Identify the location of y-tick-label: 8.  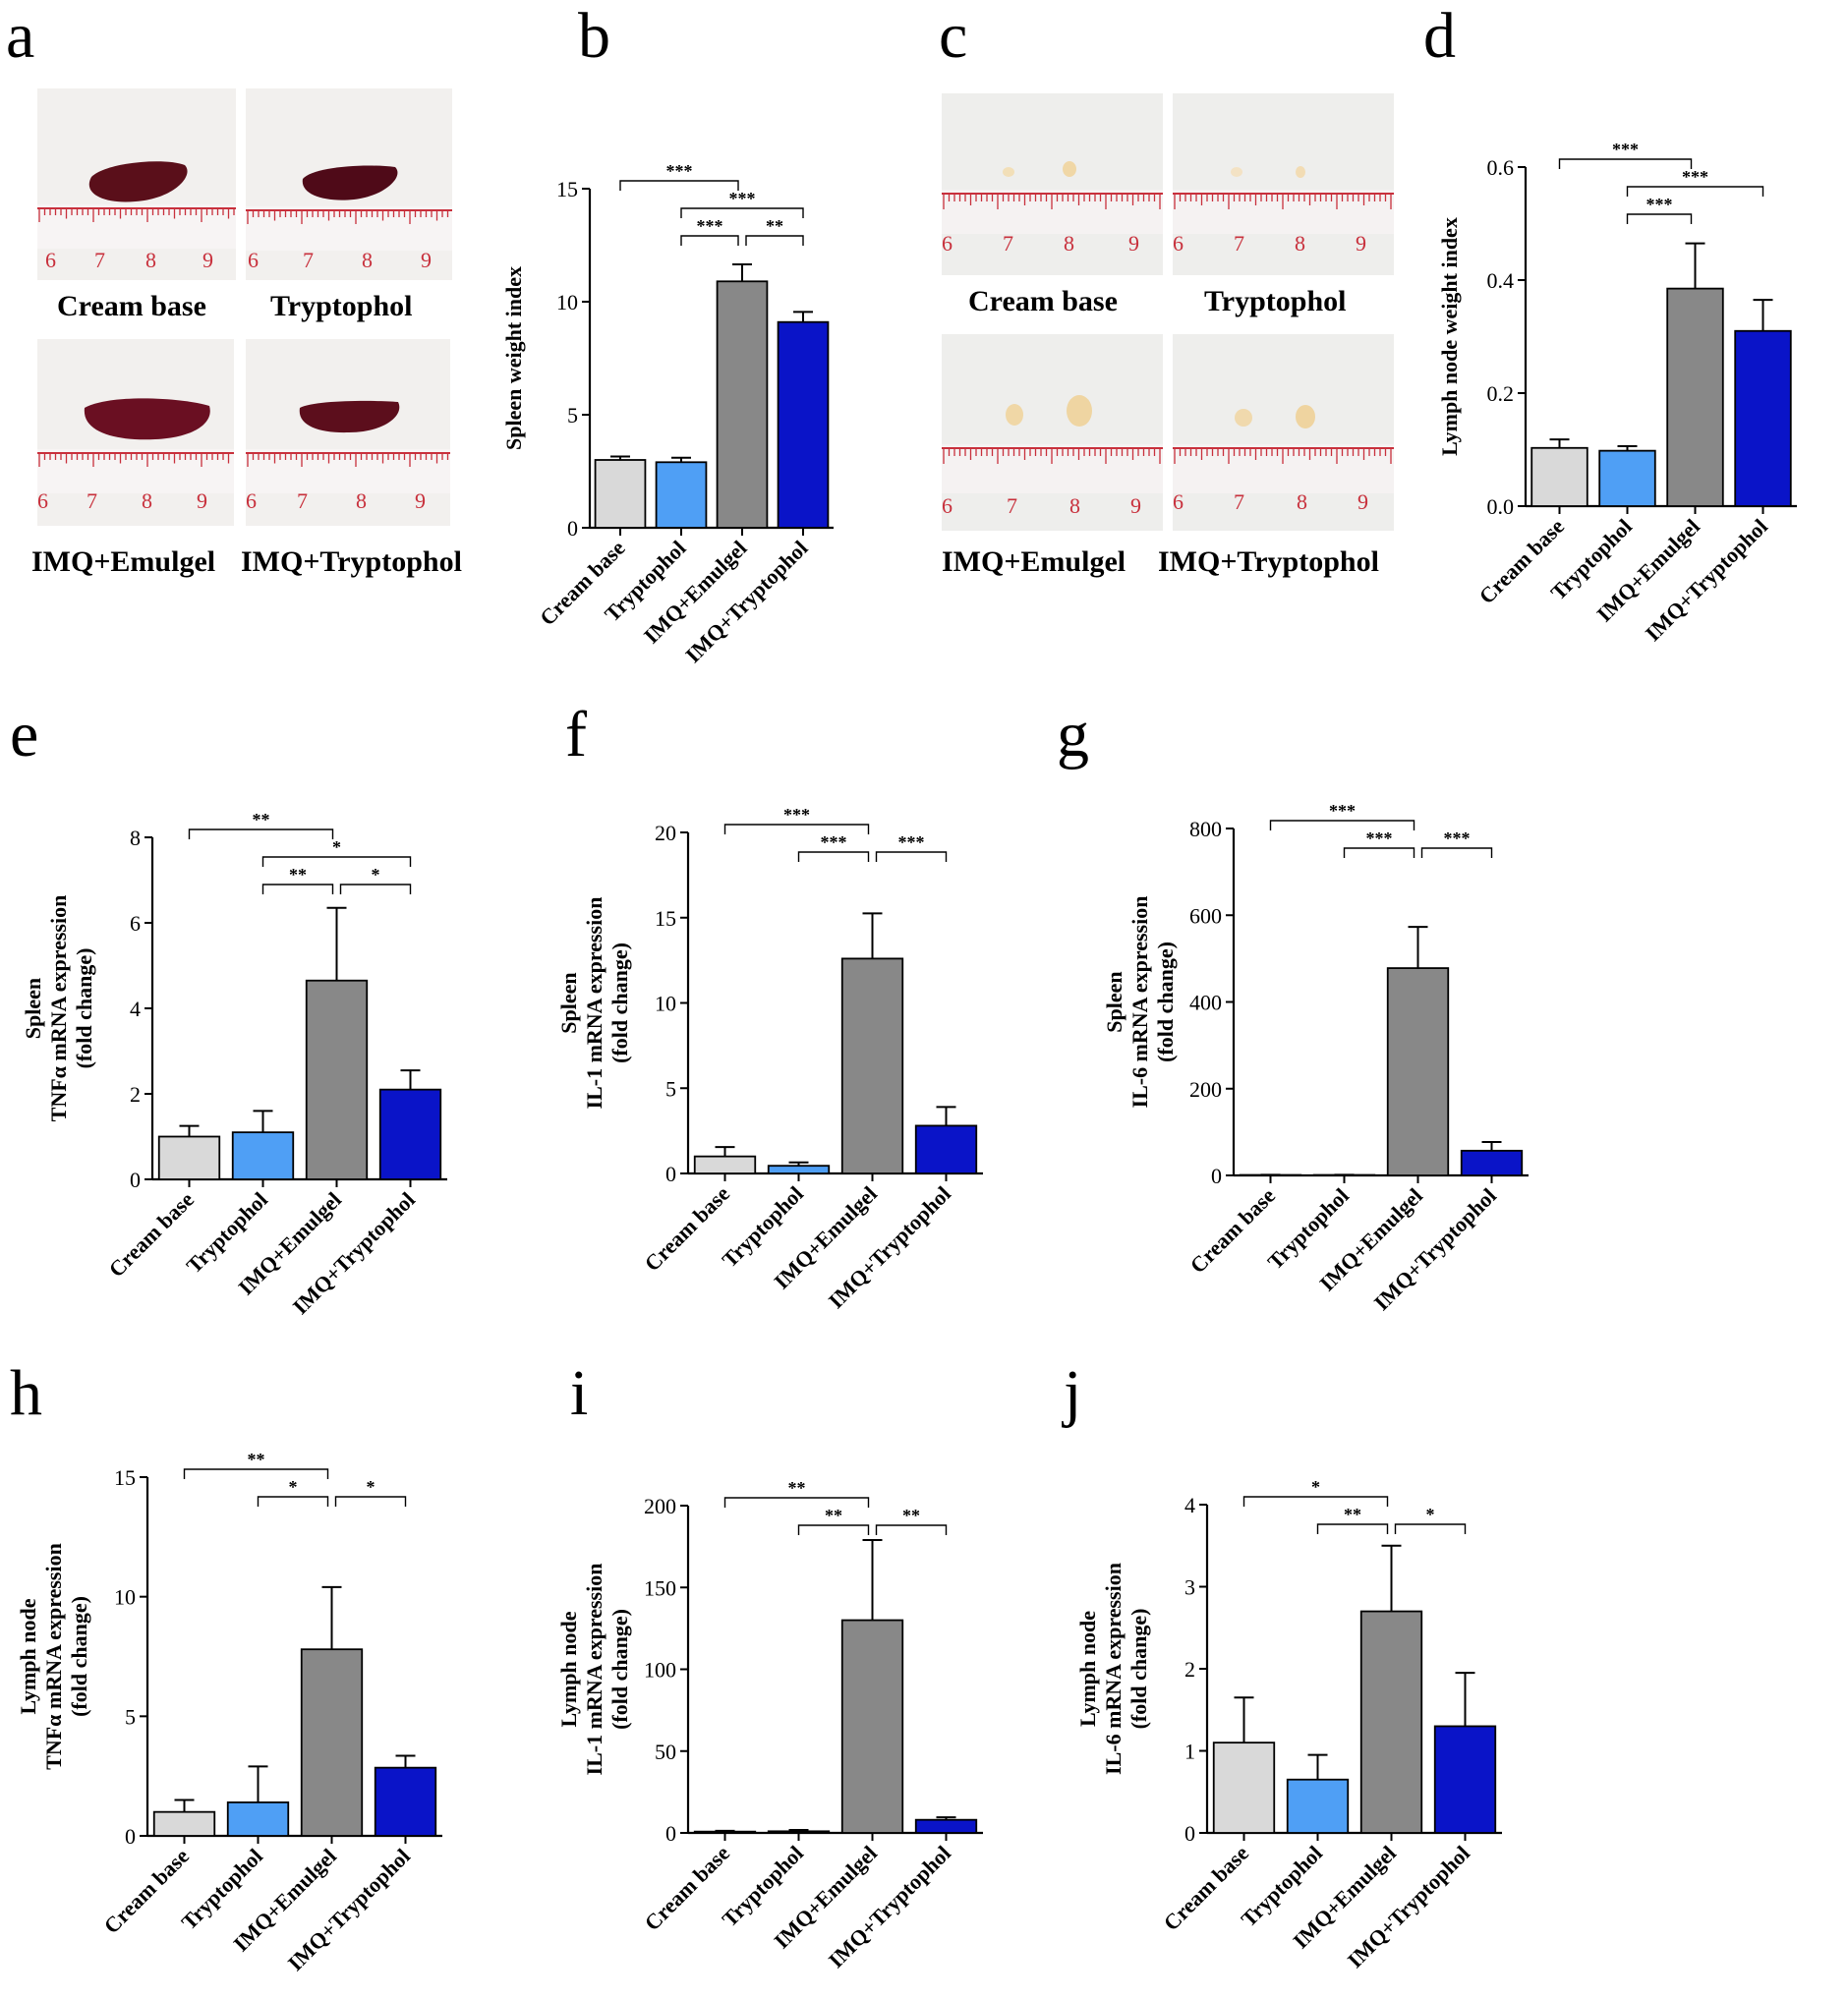
(136, 838).